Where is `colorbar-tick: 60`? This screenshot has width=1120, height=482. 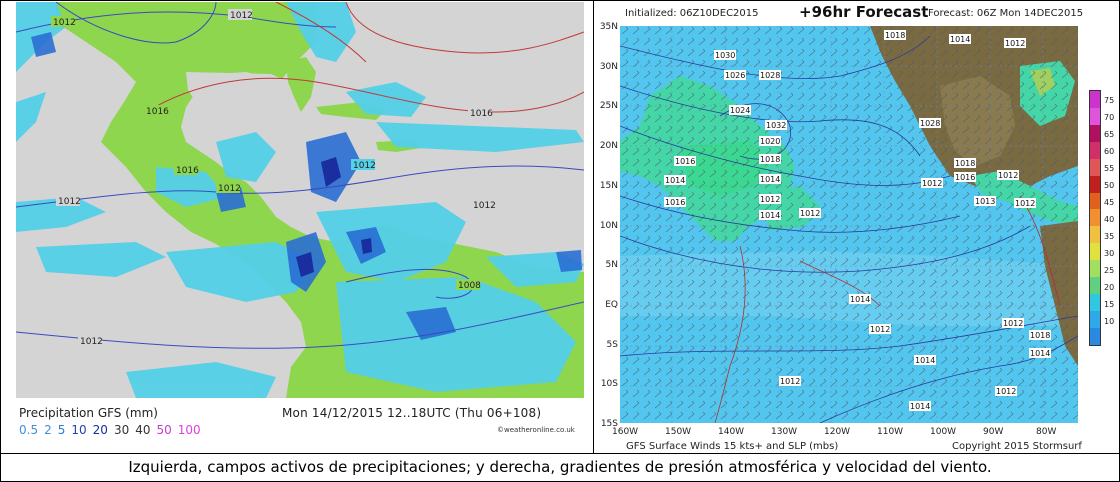
colorbar-tick: 60 is located at coordinates (1109, 151).